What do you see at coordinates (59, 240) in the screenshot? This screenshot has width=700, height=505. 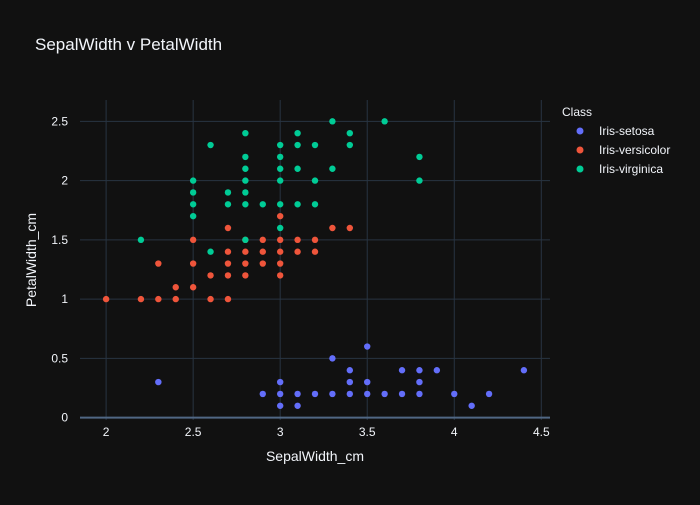 I see `y-tick-label: 1.5` at bounding box center [59, 240].